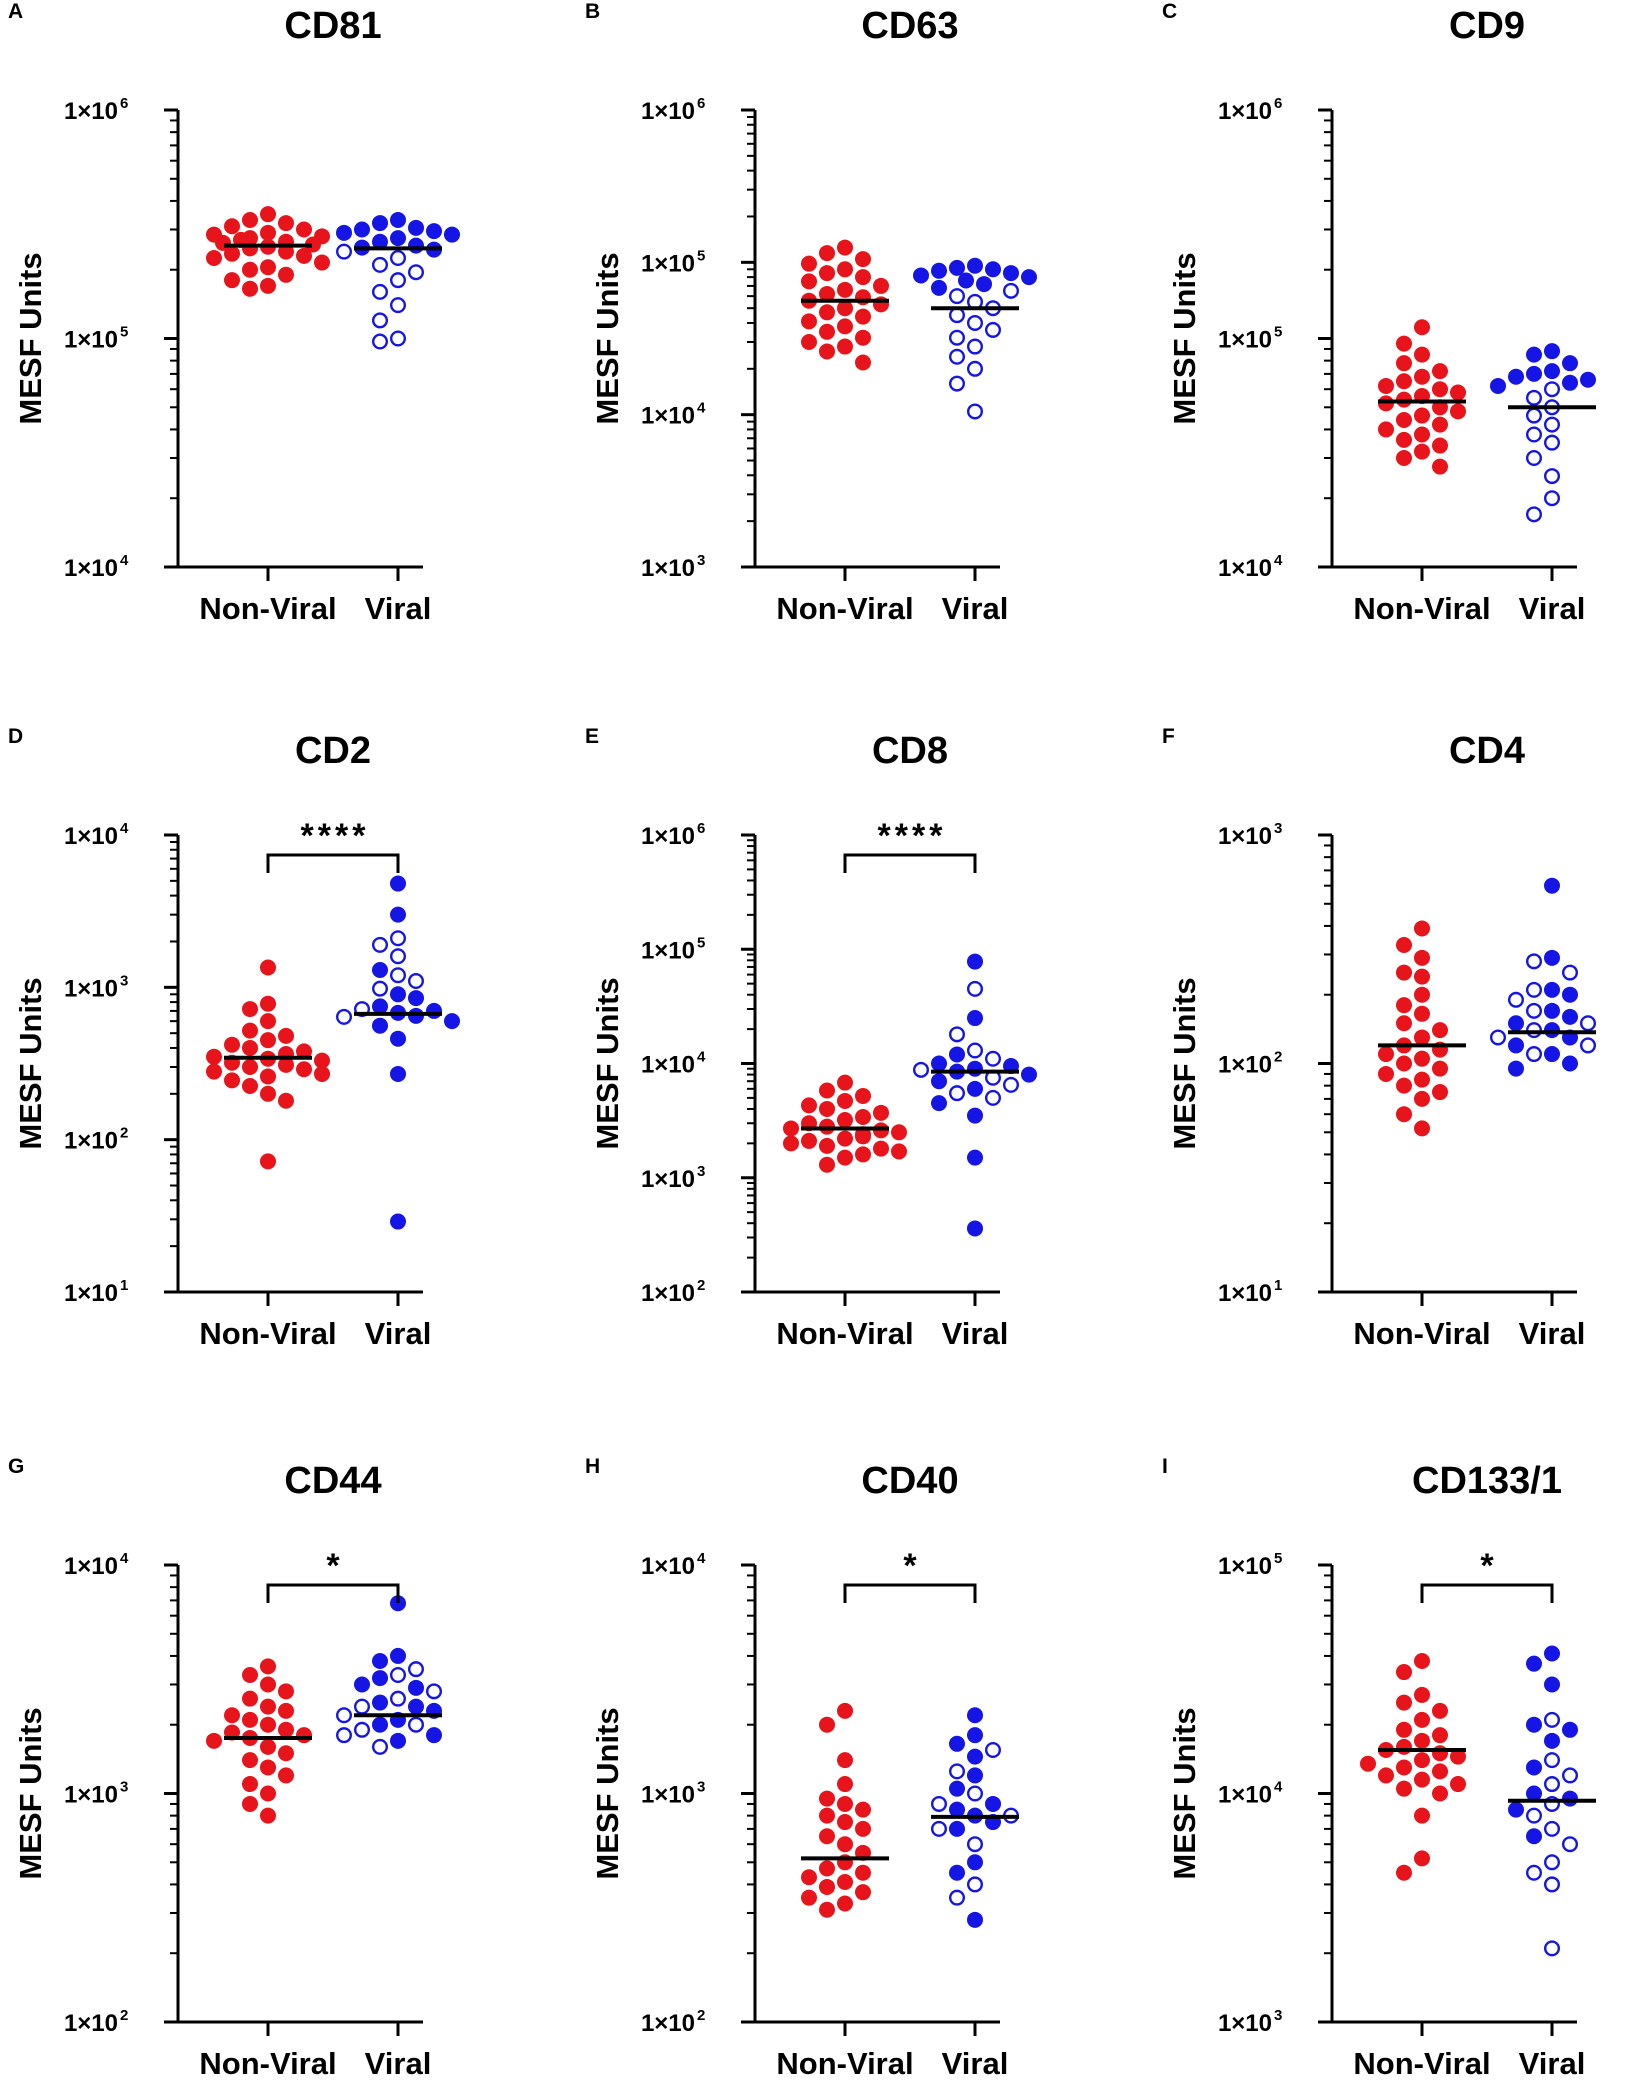 The image size is (1650, 2081). I want to click on x-category-label: Viral, so click(975, 2063).